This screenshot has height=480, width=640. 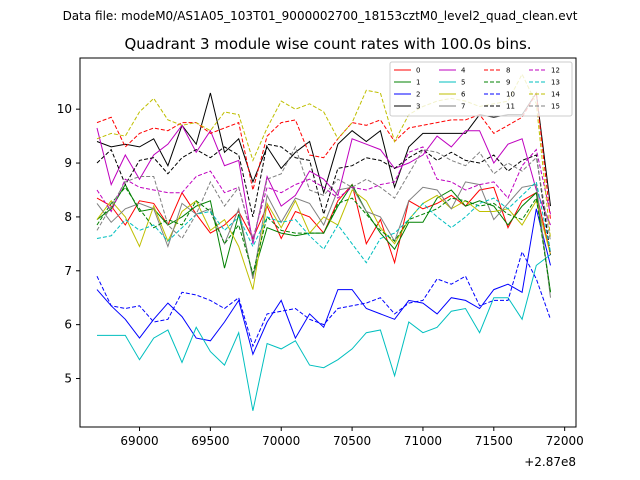 I want to click on x-axis: 69000 69500 70000 70500 71000 71500 72000, so click(x=352, y=437).